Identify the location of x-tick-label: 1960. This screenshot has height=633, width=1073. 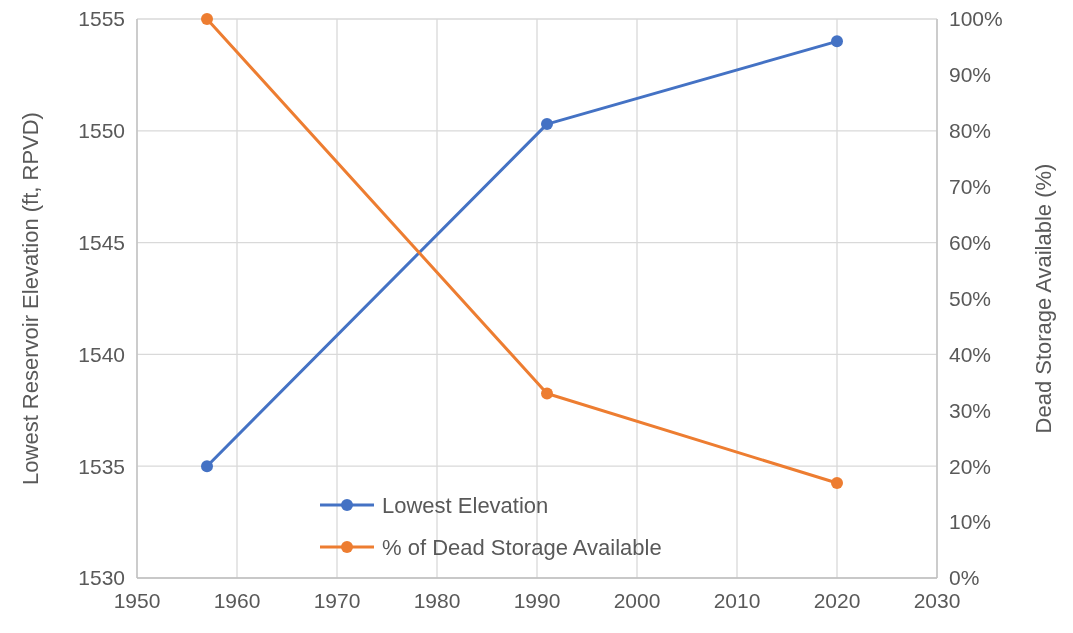
(237, 600).